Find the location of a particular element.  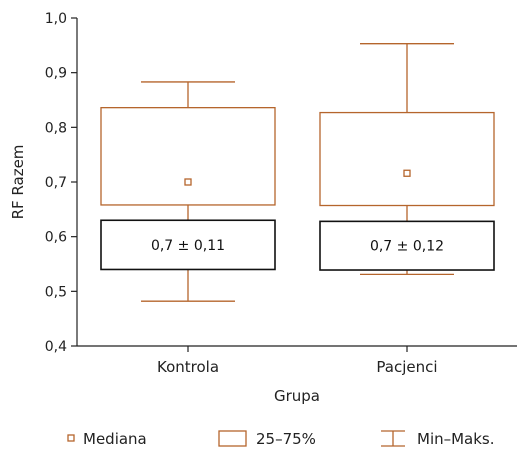

y-tick-label: 0,7 is located at coordinates (56, 183).